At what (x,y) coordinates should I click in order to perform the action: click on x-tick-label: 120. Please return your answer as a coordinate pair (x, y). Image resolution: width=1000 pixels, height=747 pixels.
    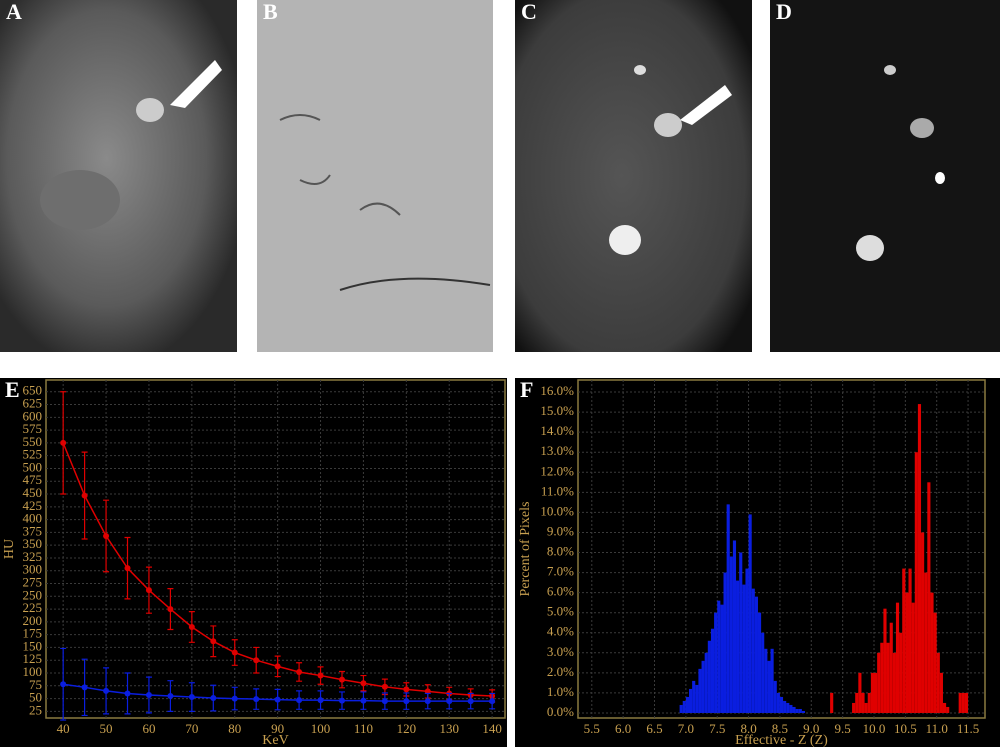
    Looking at the image, I should click on (407, 728).